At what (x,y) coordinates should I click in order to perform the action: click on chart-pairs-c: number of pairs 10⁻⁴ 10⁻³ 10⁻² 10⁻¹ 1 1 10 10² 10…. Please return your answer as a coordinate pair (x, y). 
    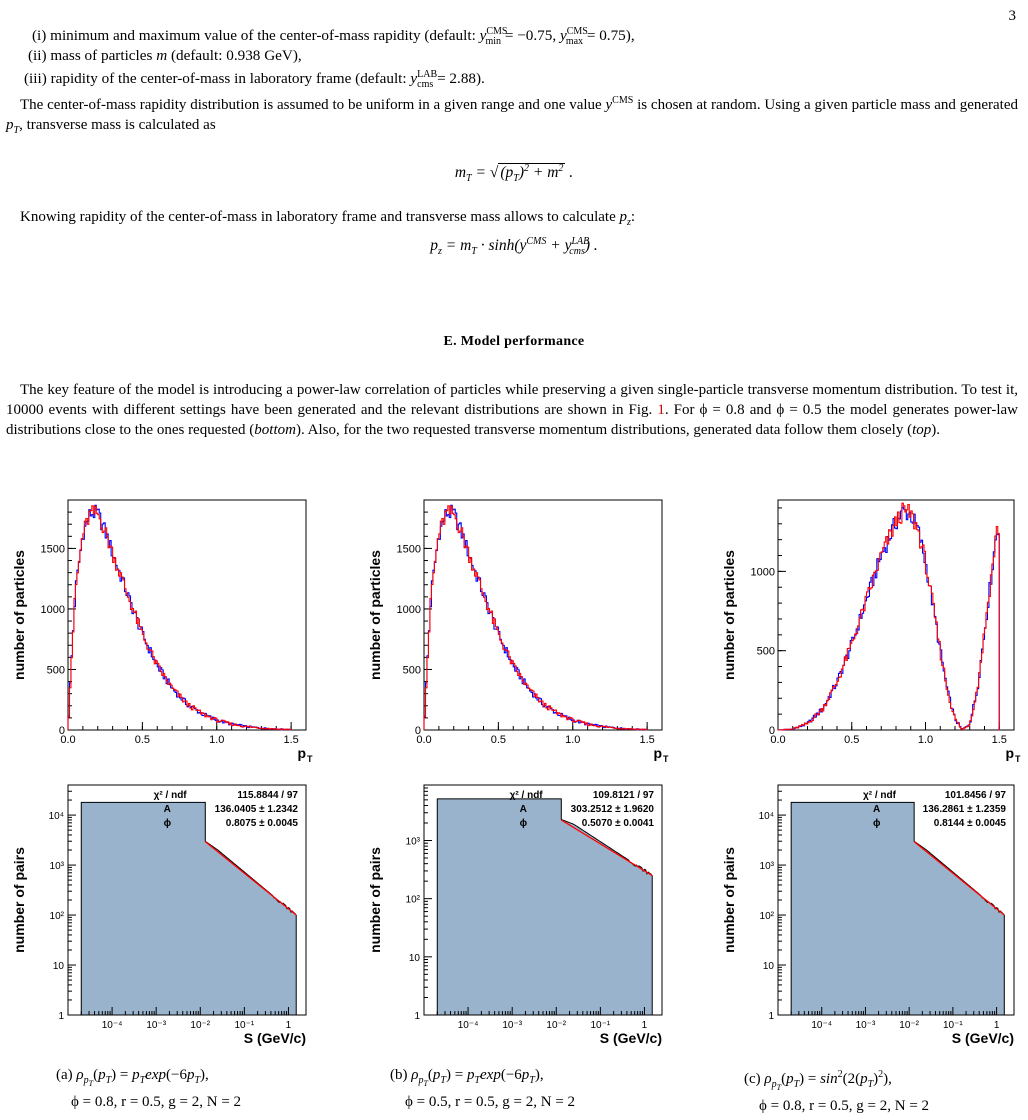
    Looking at the image, I should click on (868, 915).